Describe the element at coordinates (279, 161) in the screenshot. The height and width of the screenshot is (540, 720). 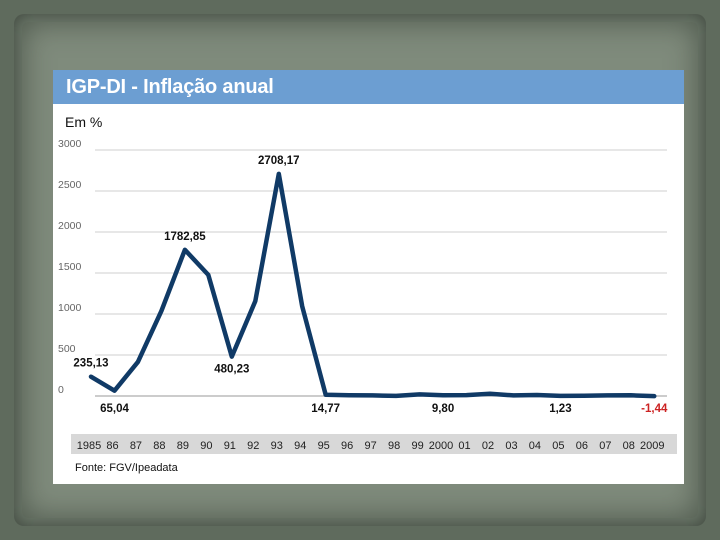
I see `data-label: 2708,17` at that location.